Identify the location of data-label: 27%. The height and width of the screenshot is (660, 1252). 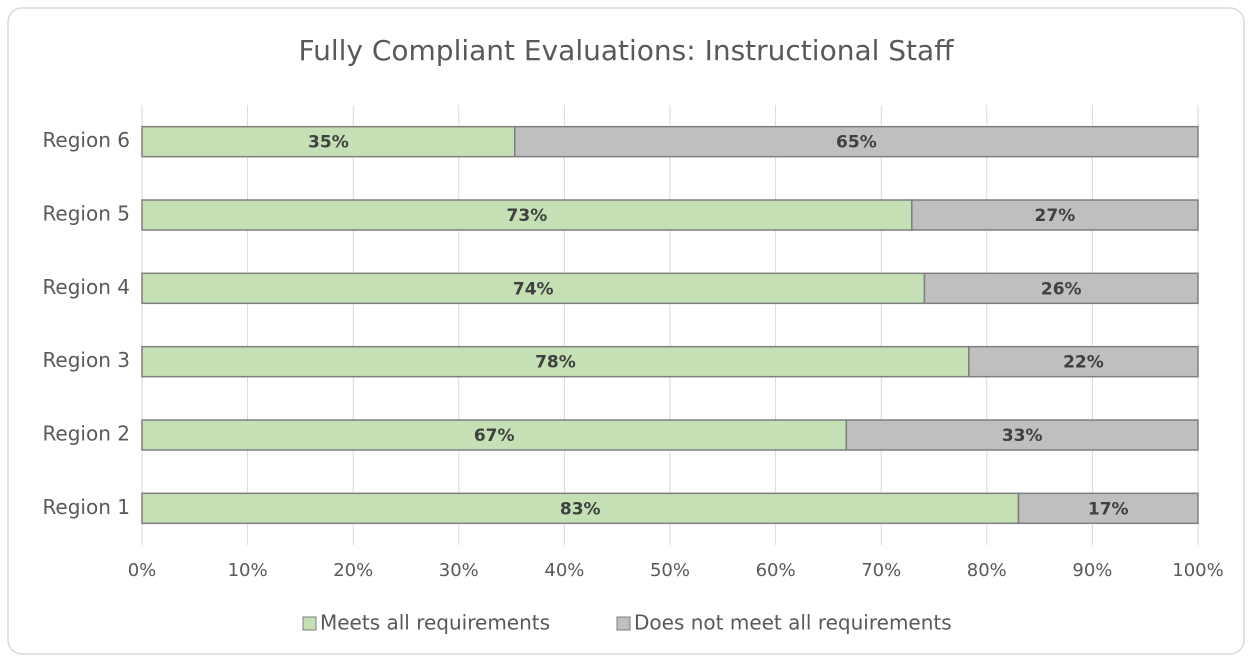
(1055, 216).